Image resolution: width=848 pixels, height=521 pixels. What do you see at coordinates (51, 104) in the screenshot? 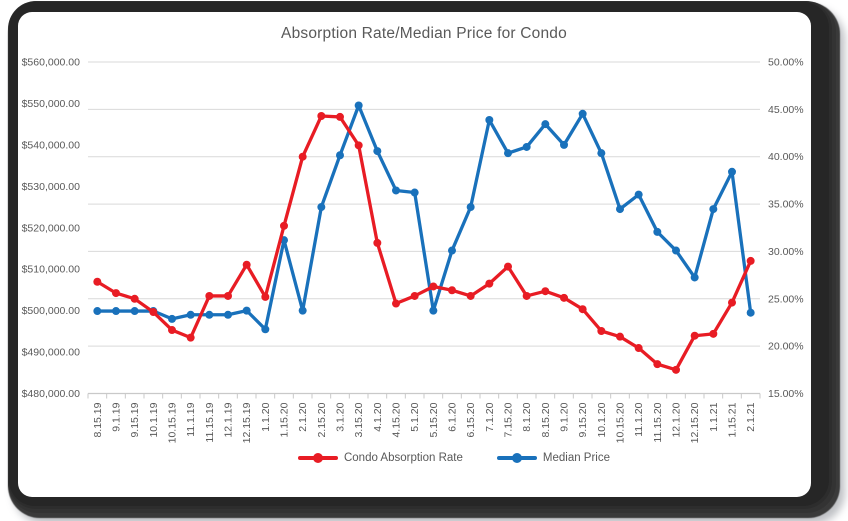
I see `left-axis-label: $550,000.00` at bounding box center [51, 104].